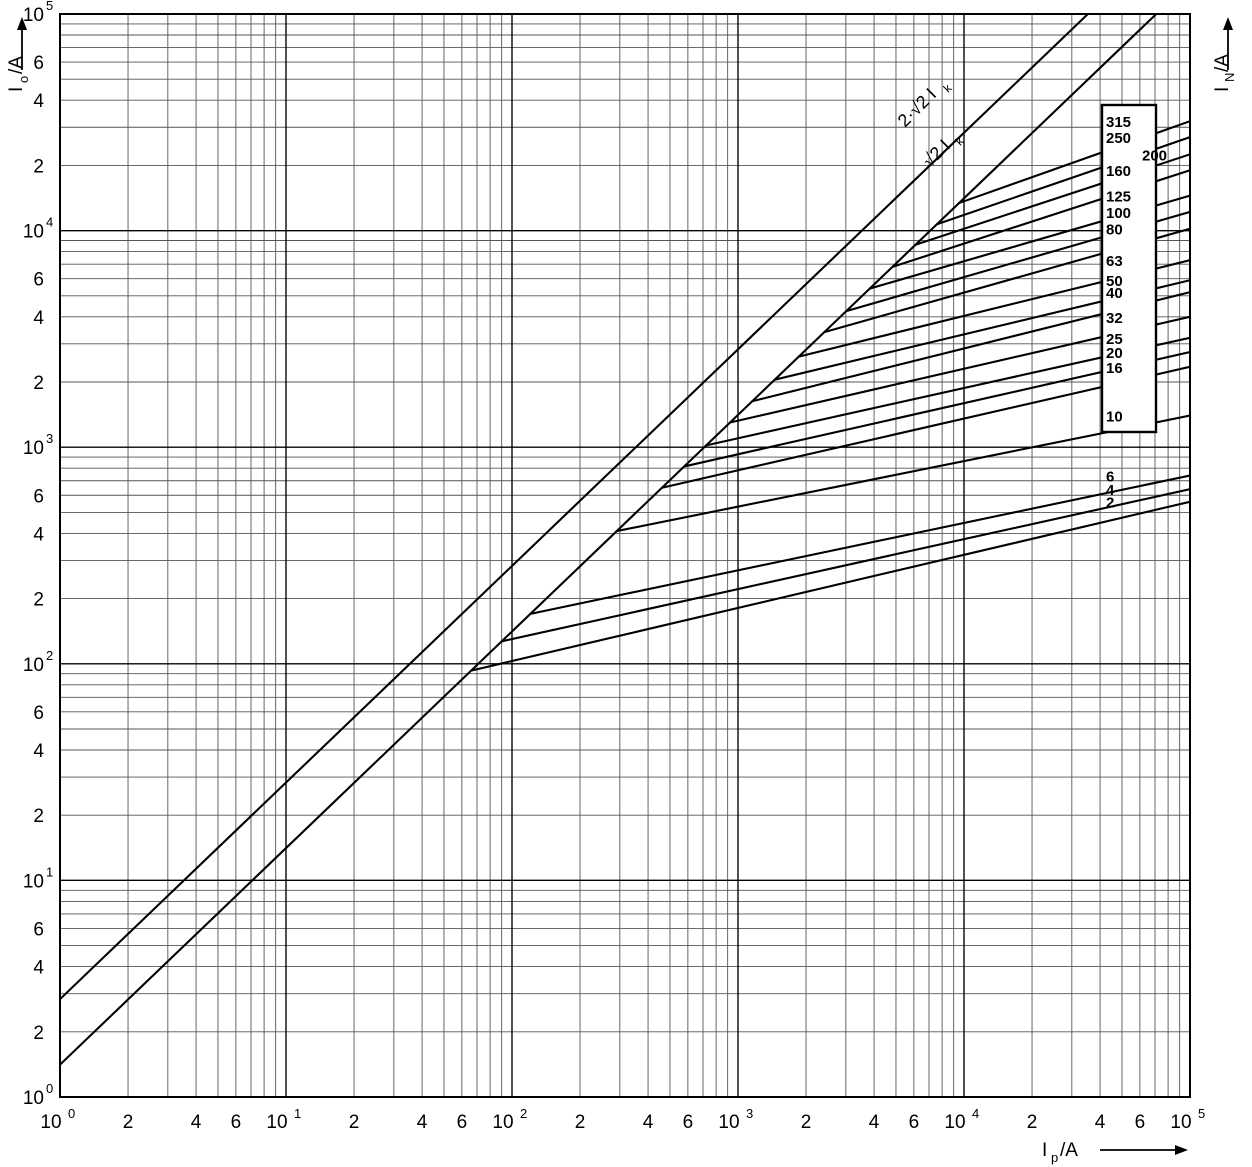 This screenshot has height=1167, width=1252. Describe the element at coordinates (1114, 368) in the screenshot. I see `legend-entry-16: 16` at that location.